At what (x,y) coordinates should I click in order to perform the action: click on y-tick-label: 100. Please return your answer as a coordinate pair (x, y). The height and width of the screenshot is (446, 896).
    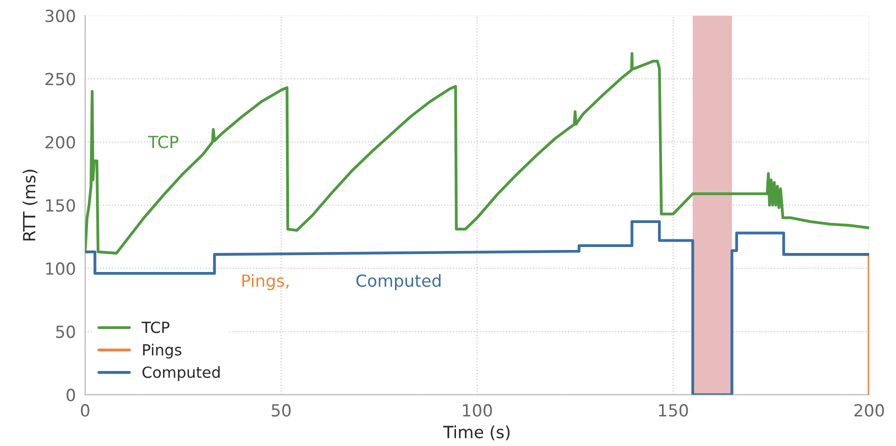
    Looking at the image, I should click on (60, 268).